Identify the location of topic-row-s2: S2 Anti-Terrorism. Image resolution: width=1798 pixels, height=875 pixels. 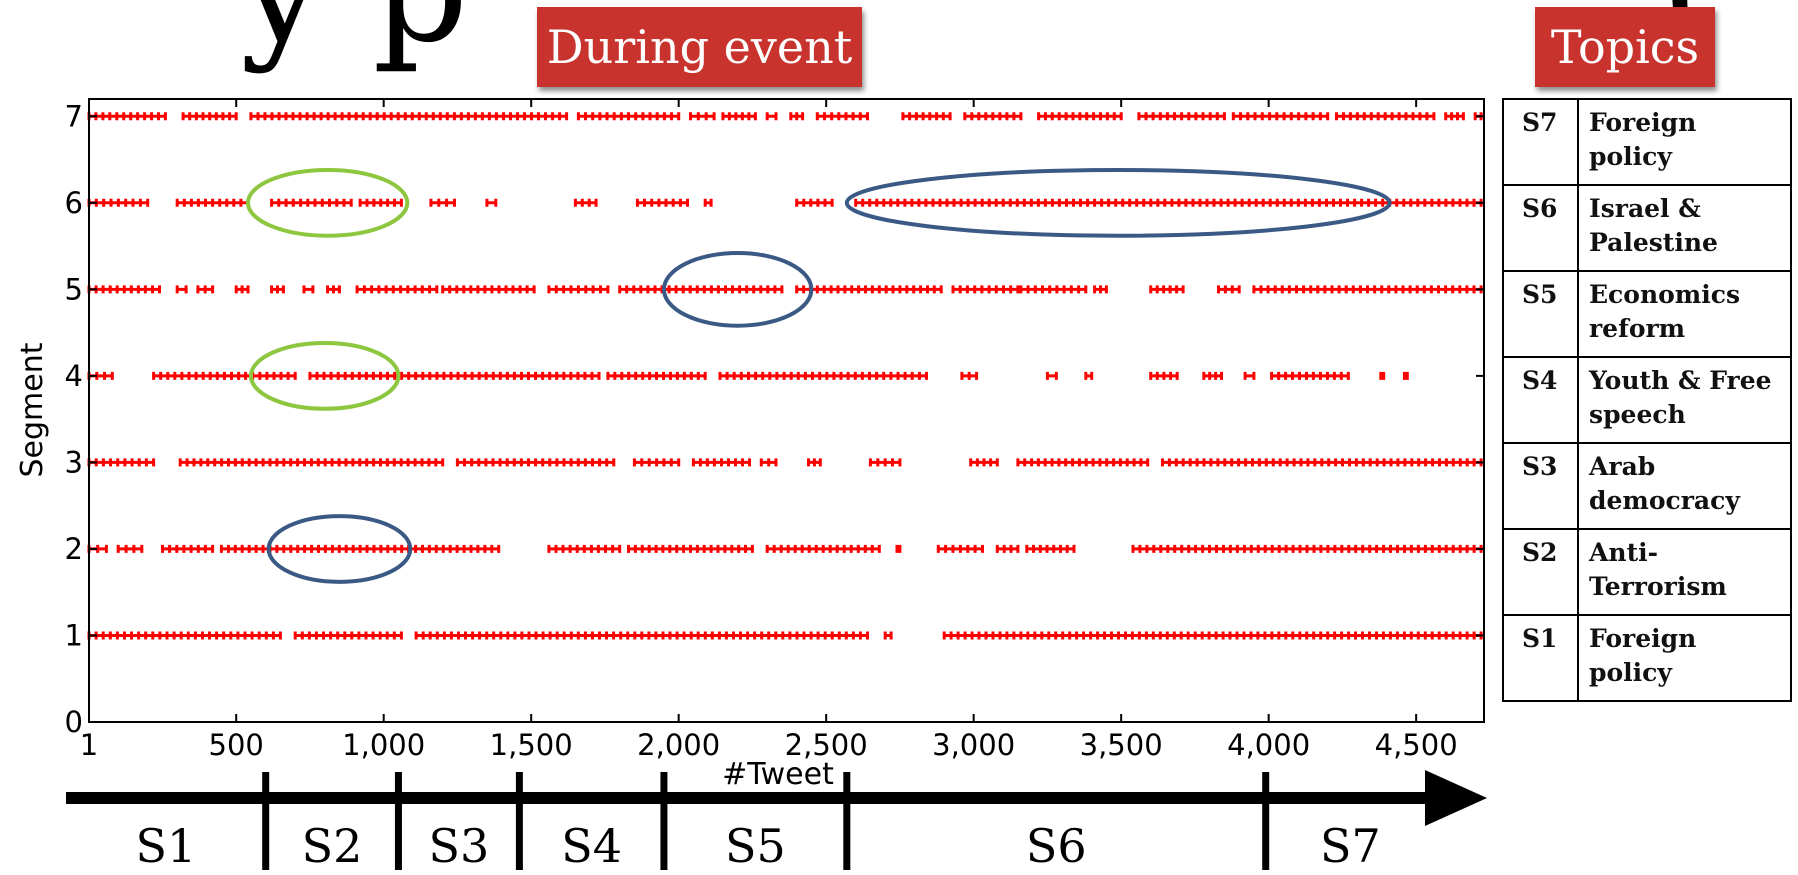
(1647, 572).